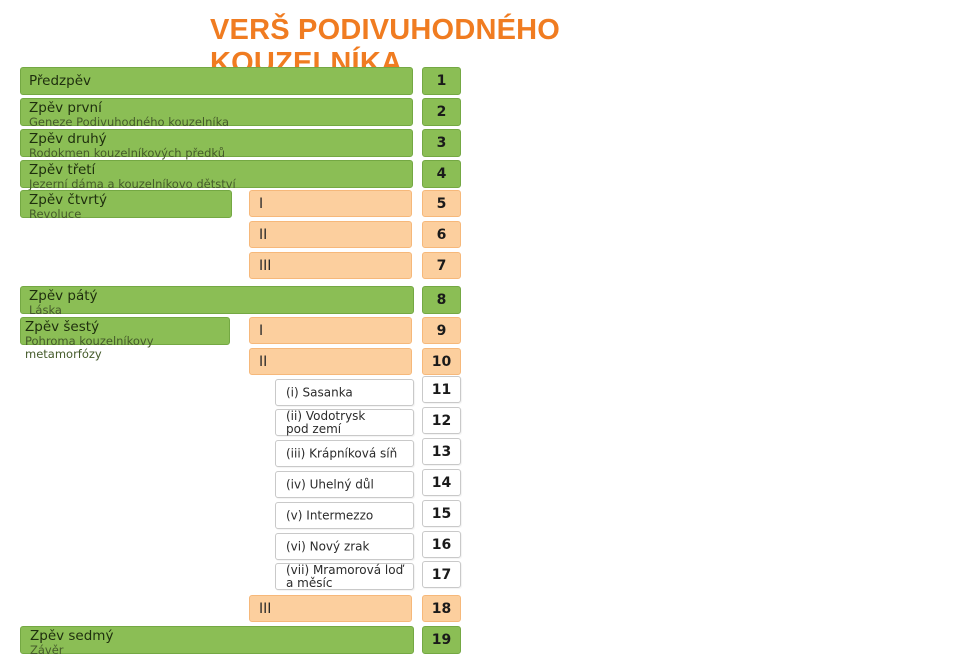 The width and height of the screenshot is (960, 655). What do you see at coordinates (441, 640) in the screenshot?
I see `number-badge: 19` at bounding box center [441, 640].